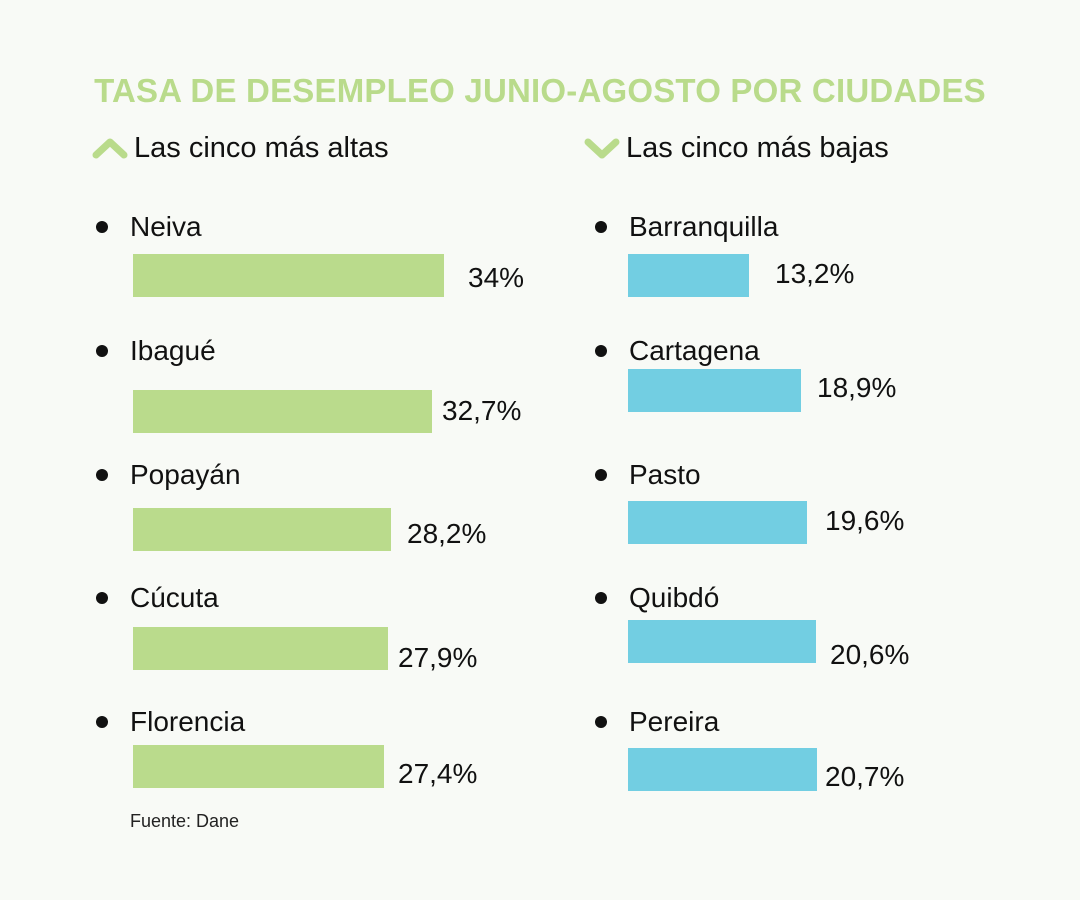 This screenshot has width=1080, height=900. Describe the element at coordinates (185, 474) in the screenshot. I see `high-city-name: Popayán` at that location.